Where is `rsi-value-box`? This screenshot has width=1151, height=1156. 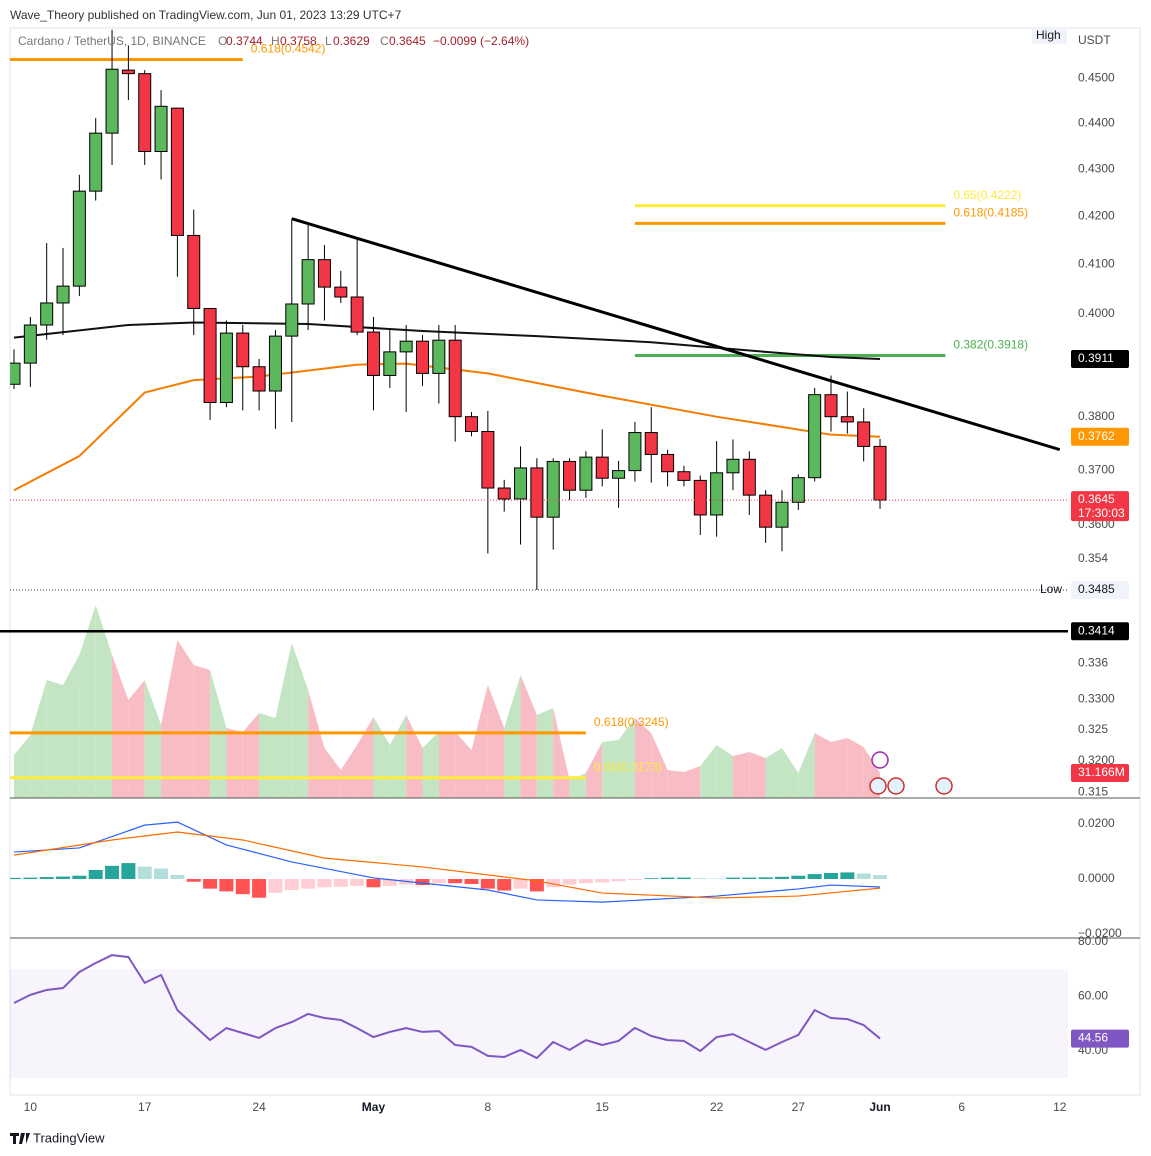
rsi-value-box is located at coordinates (1100, 1038).